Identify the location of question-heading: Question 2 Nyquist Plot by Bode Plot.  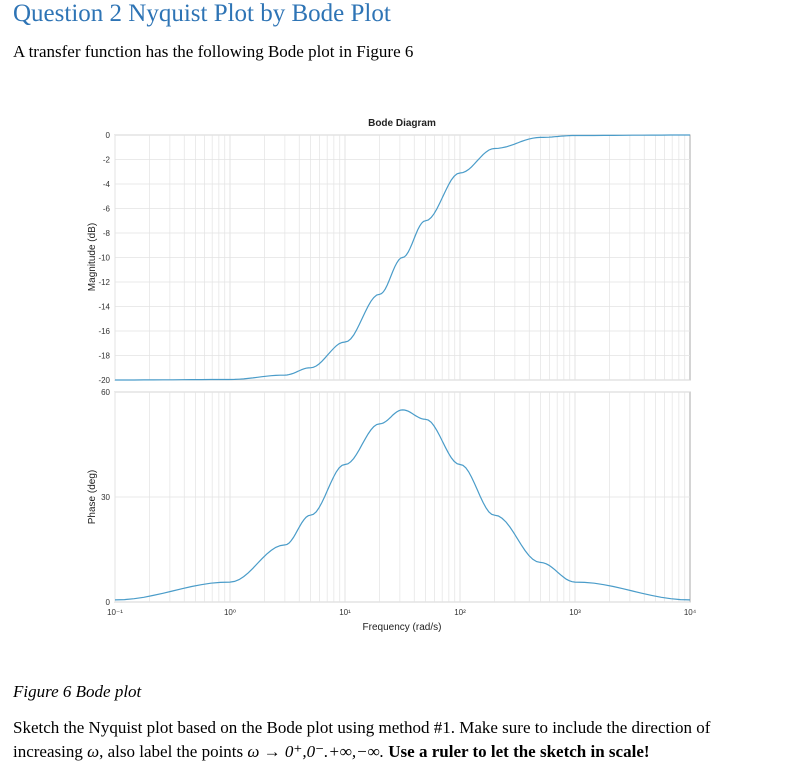
(202, 13).